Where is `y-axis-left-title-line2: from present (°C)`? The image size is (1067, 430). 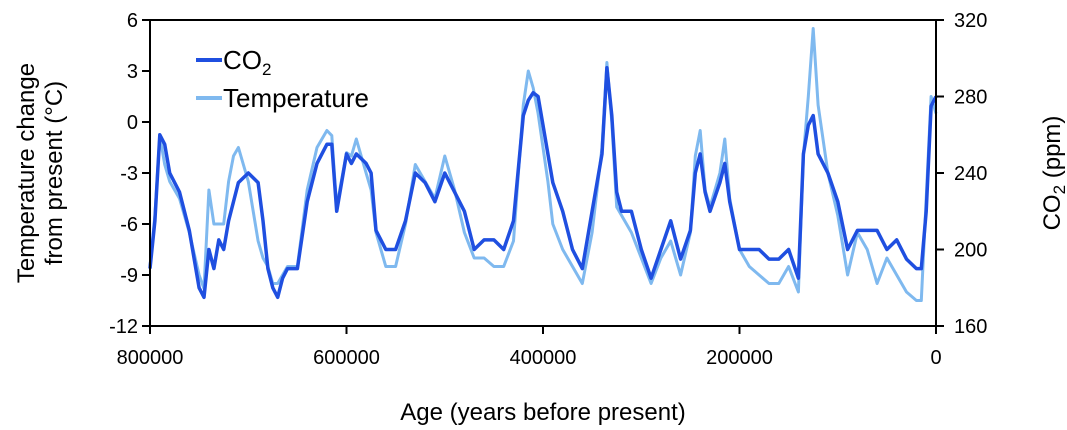
y-axis-left-title-line2: from present (°C) is located at coordinates (54, 173).